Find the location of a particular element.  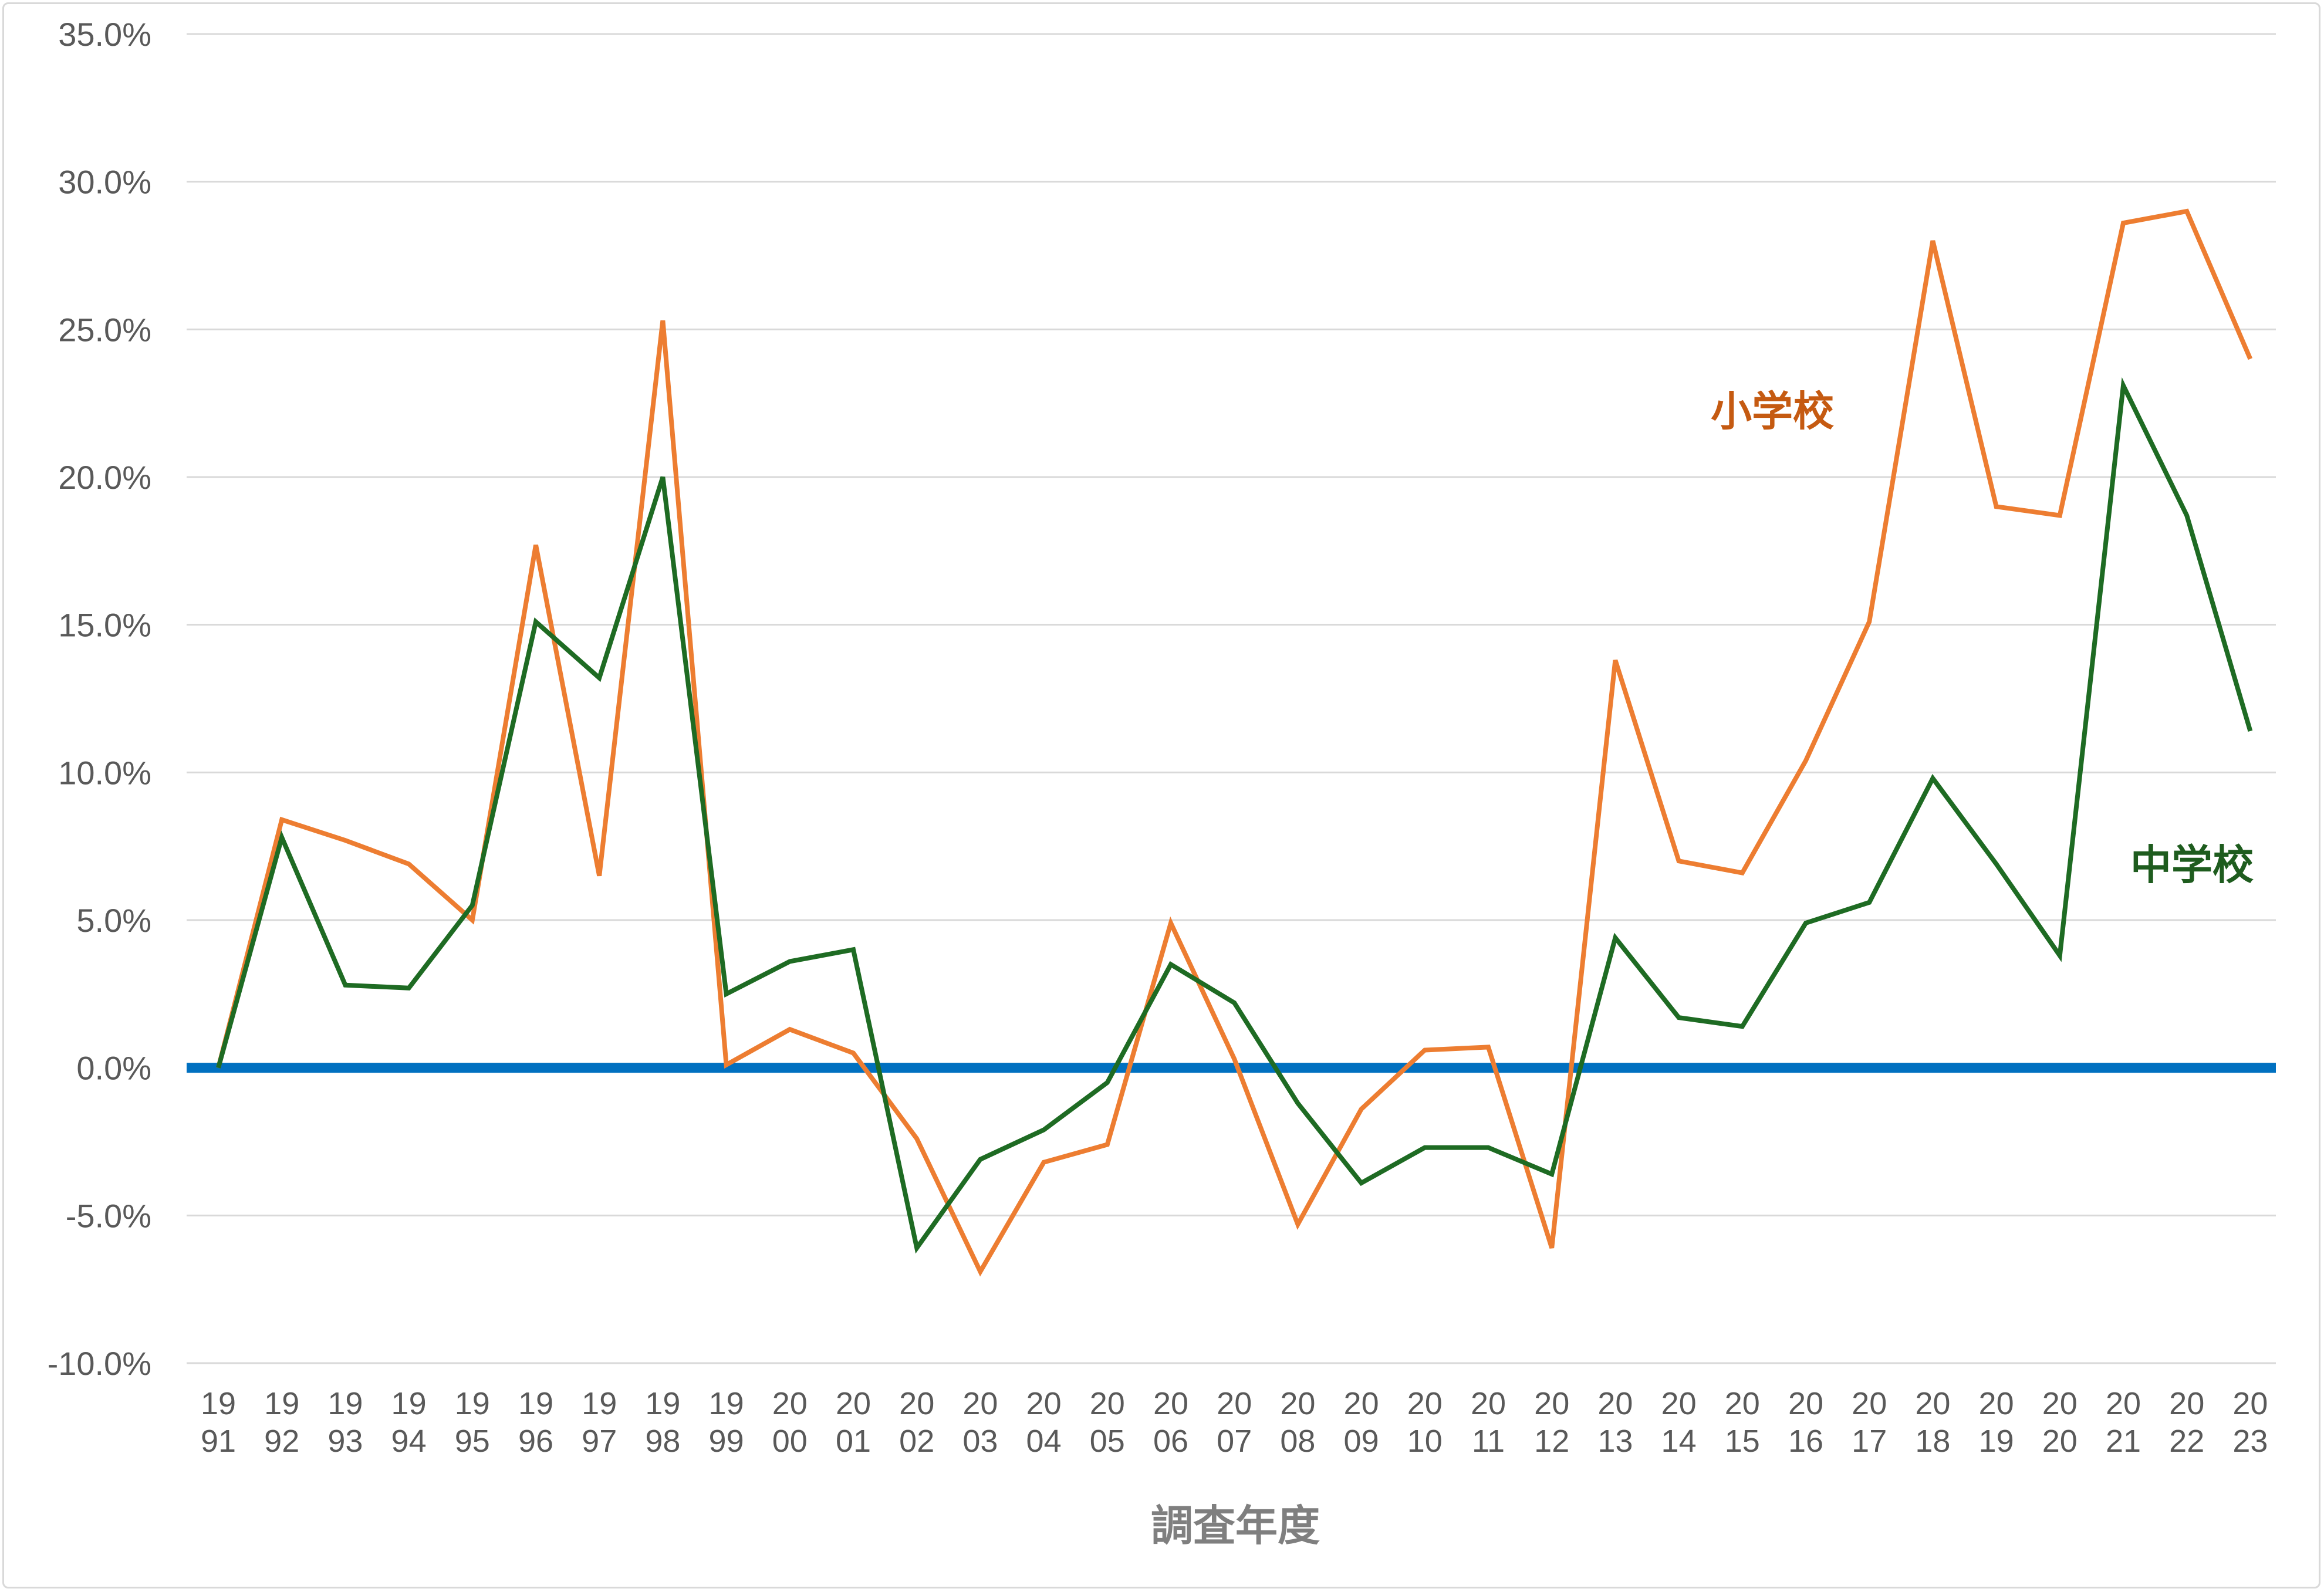

y-tick-label: 0.0% is located at coordinates (113, 1068).